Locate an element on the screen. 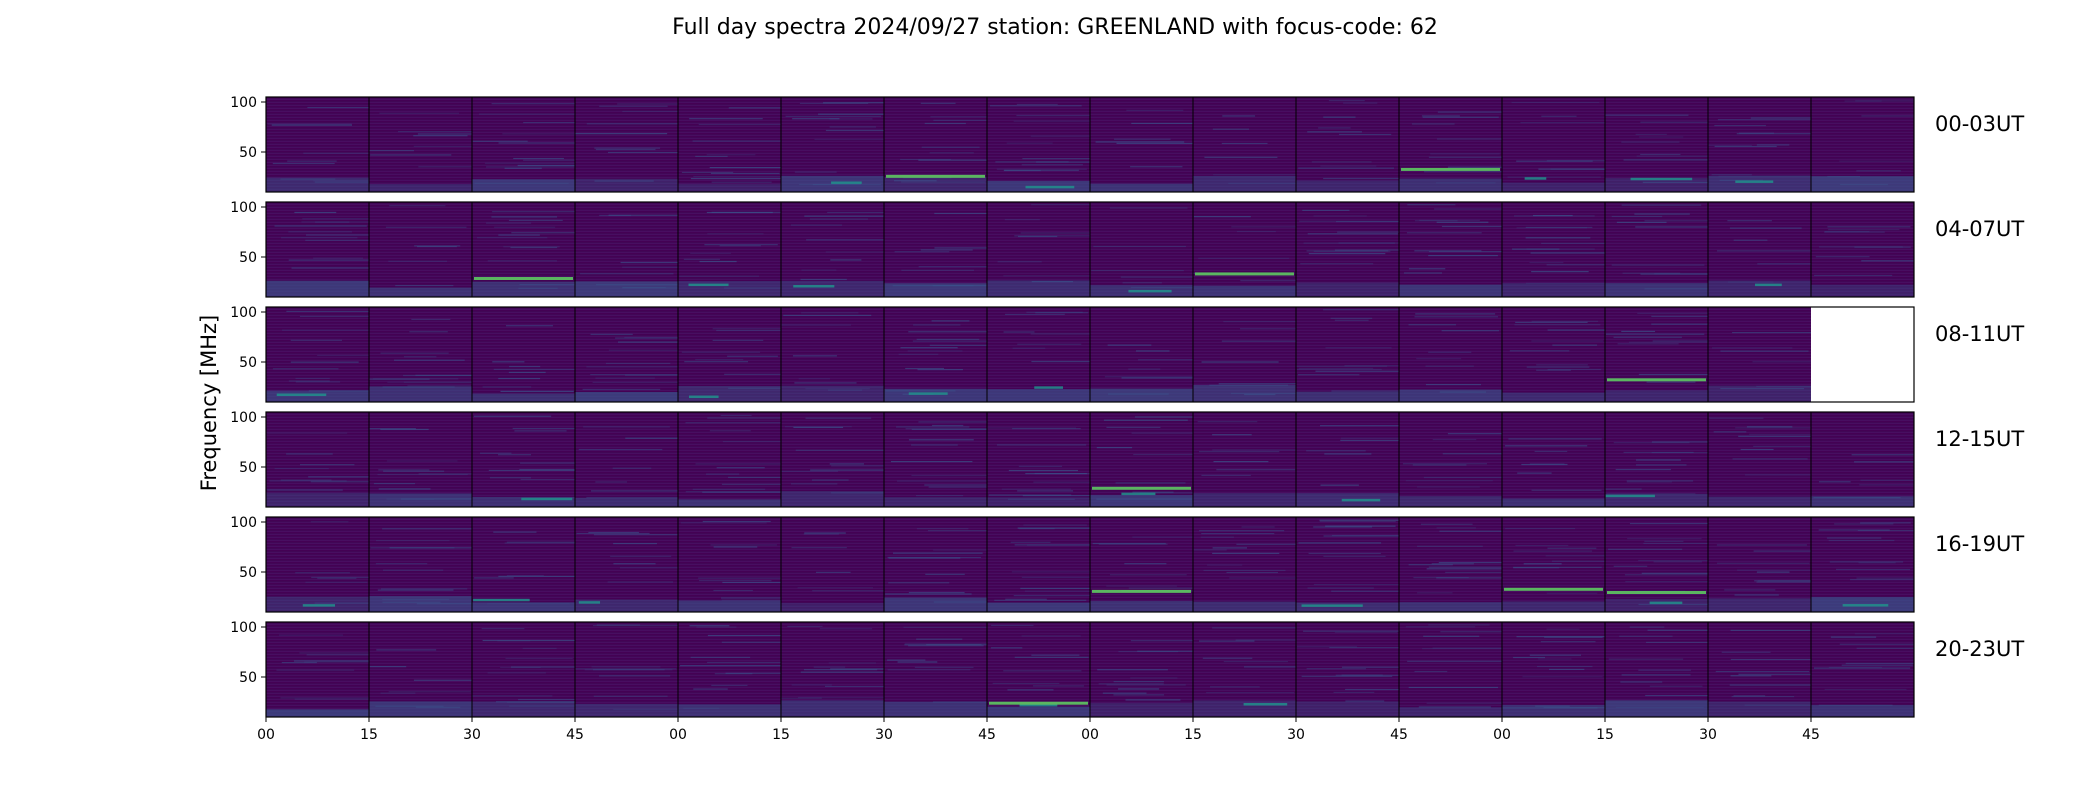 The height and width of the screenshot is (804, 2100). x-tick-label: 30 is located at coordinates (884, 735).